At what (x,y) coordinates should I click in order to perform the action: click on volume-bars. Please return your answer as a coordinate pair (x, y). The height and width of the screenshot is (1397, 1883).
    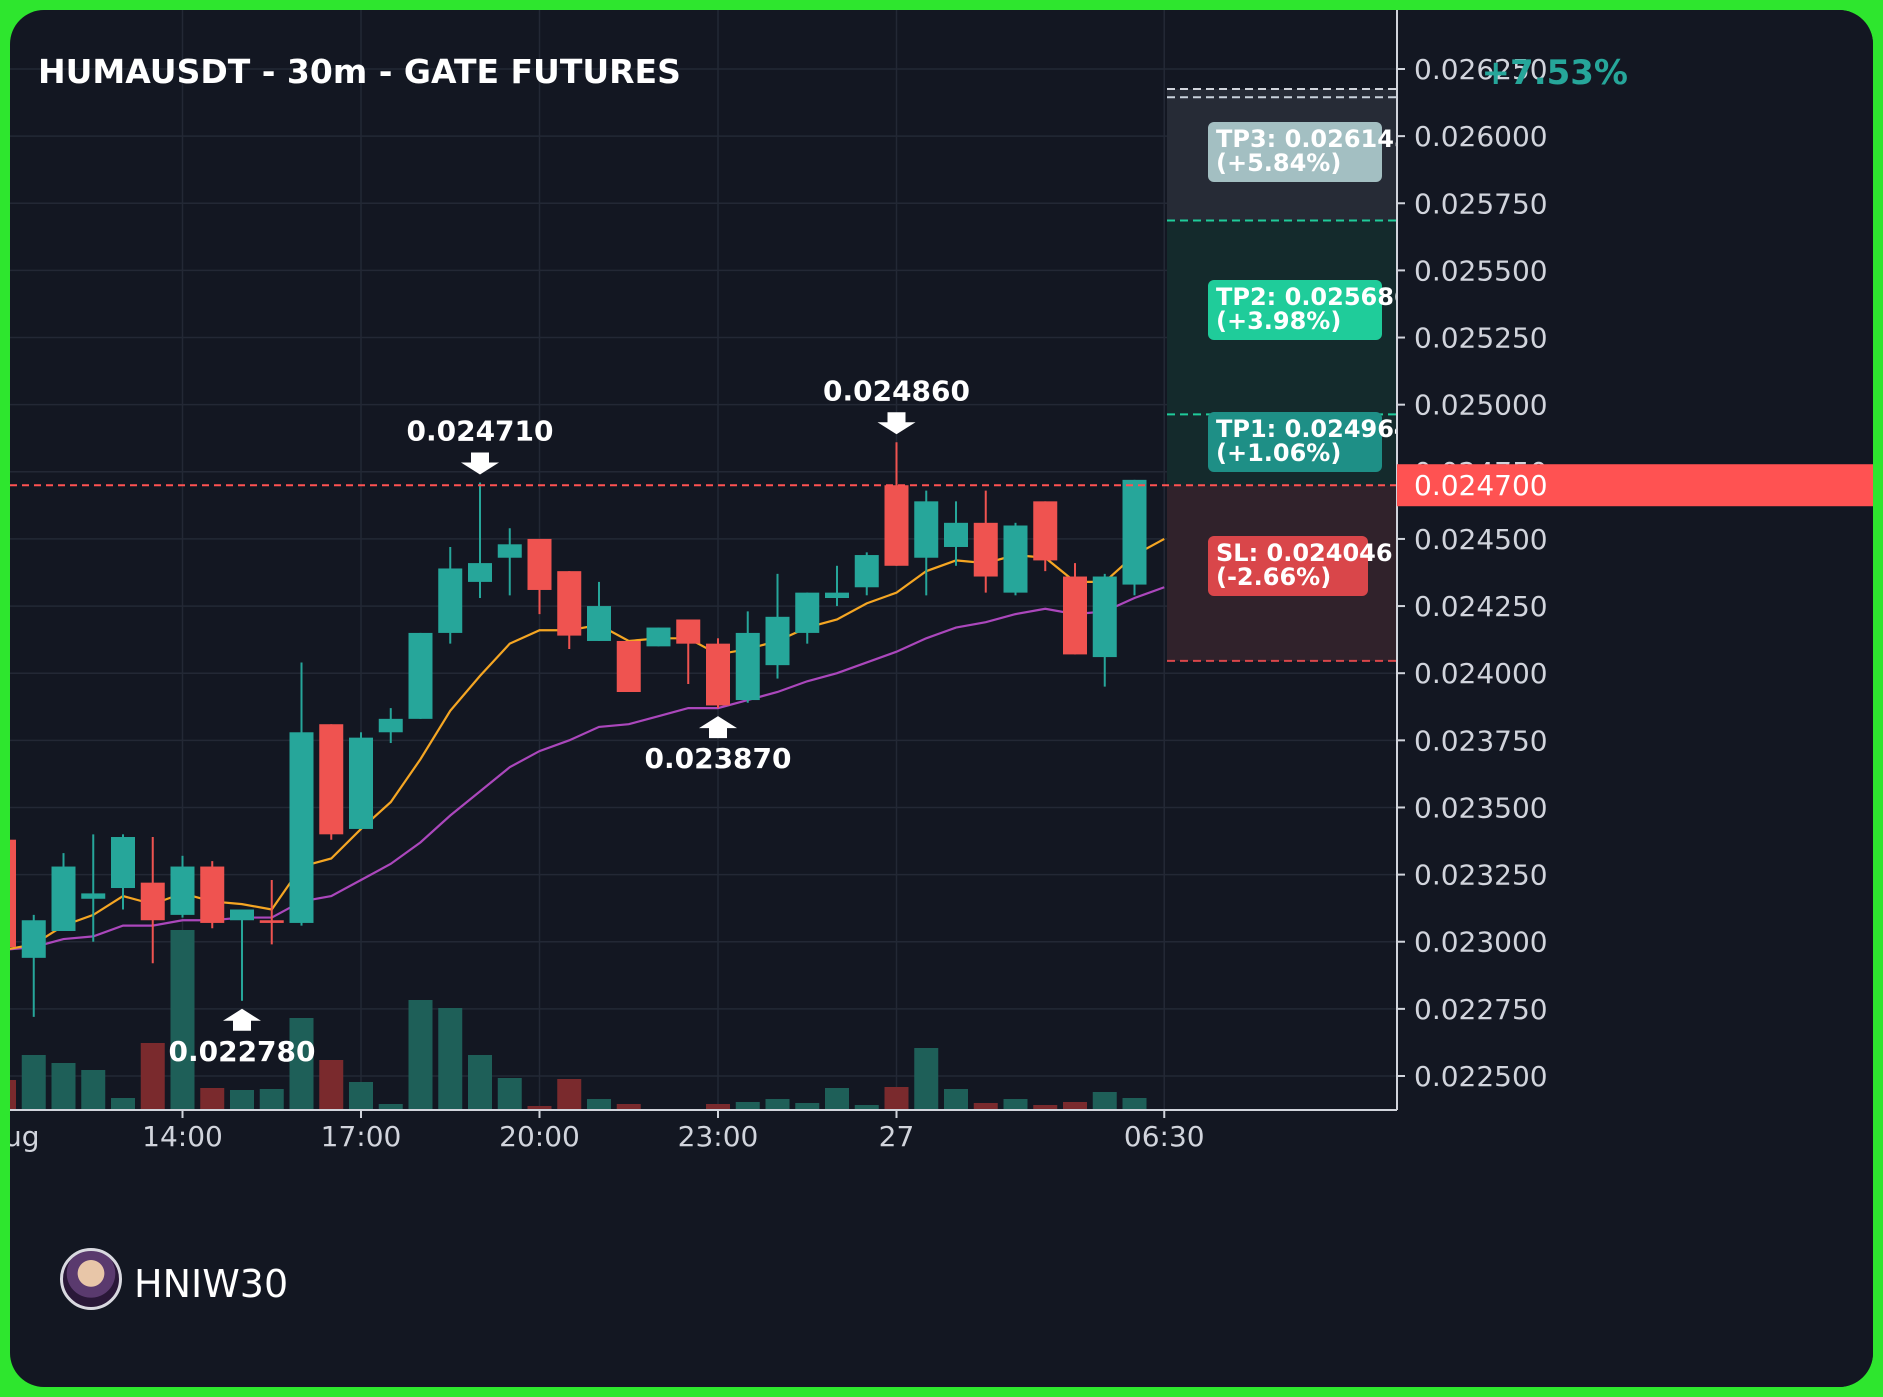
    Looking at the image, I should click on (578, 1020).